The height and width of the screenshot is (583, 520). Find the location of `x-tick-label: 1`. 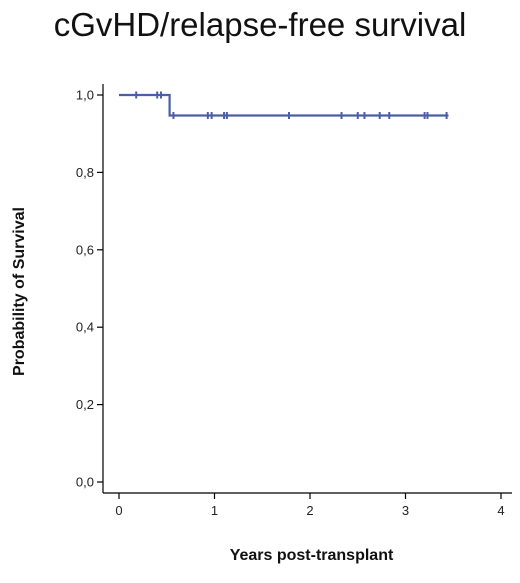

x-tick-label: 1 is located at coordinates (214, 510).